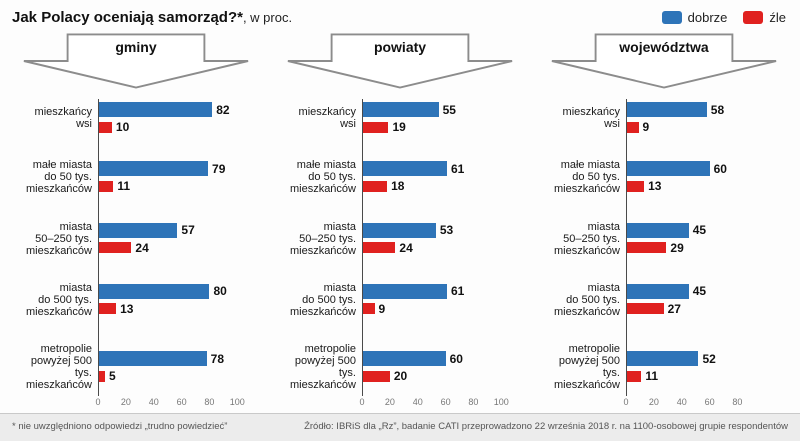 This screenshot has height=441, width=800. I want to click on axis-tick: 100, so click(501, 402).